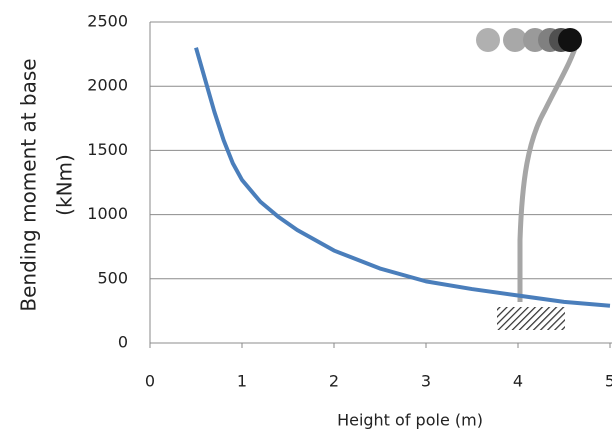 This screenshot has width=612, height=434. Describe the element at coordinates (65, 185) in the screenshot. I see `y-axis-title: (kNm)` at that location.